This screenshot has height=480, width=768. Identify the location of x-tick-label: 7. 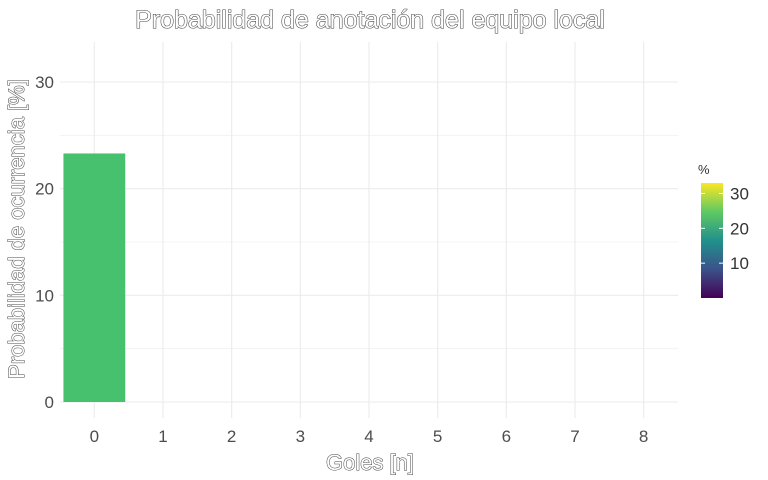
(574, 436).